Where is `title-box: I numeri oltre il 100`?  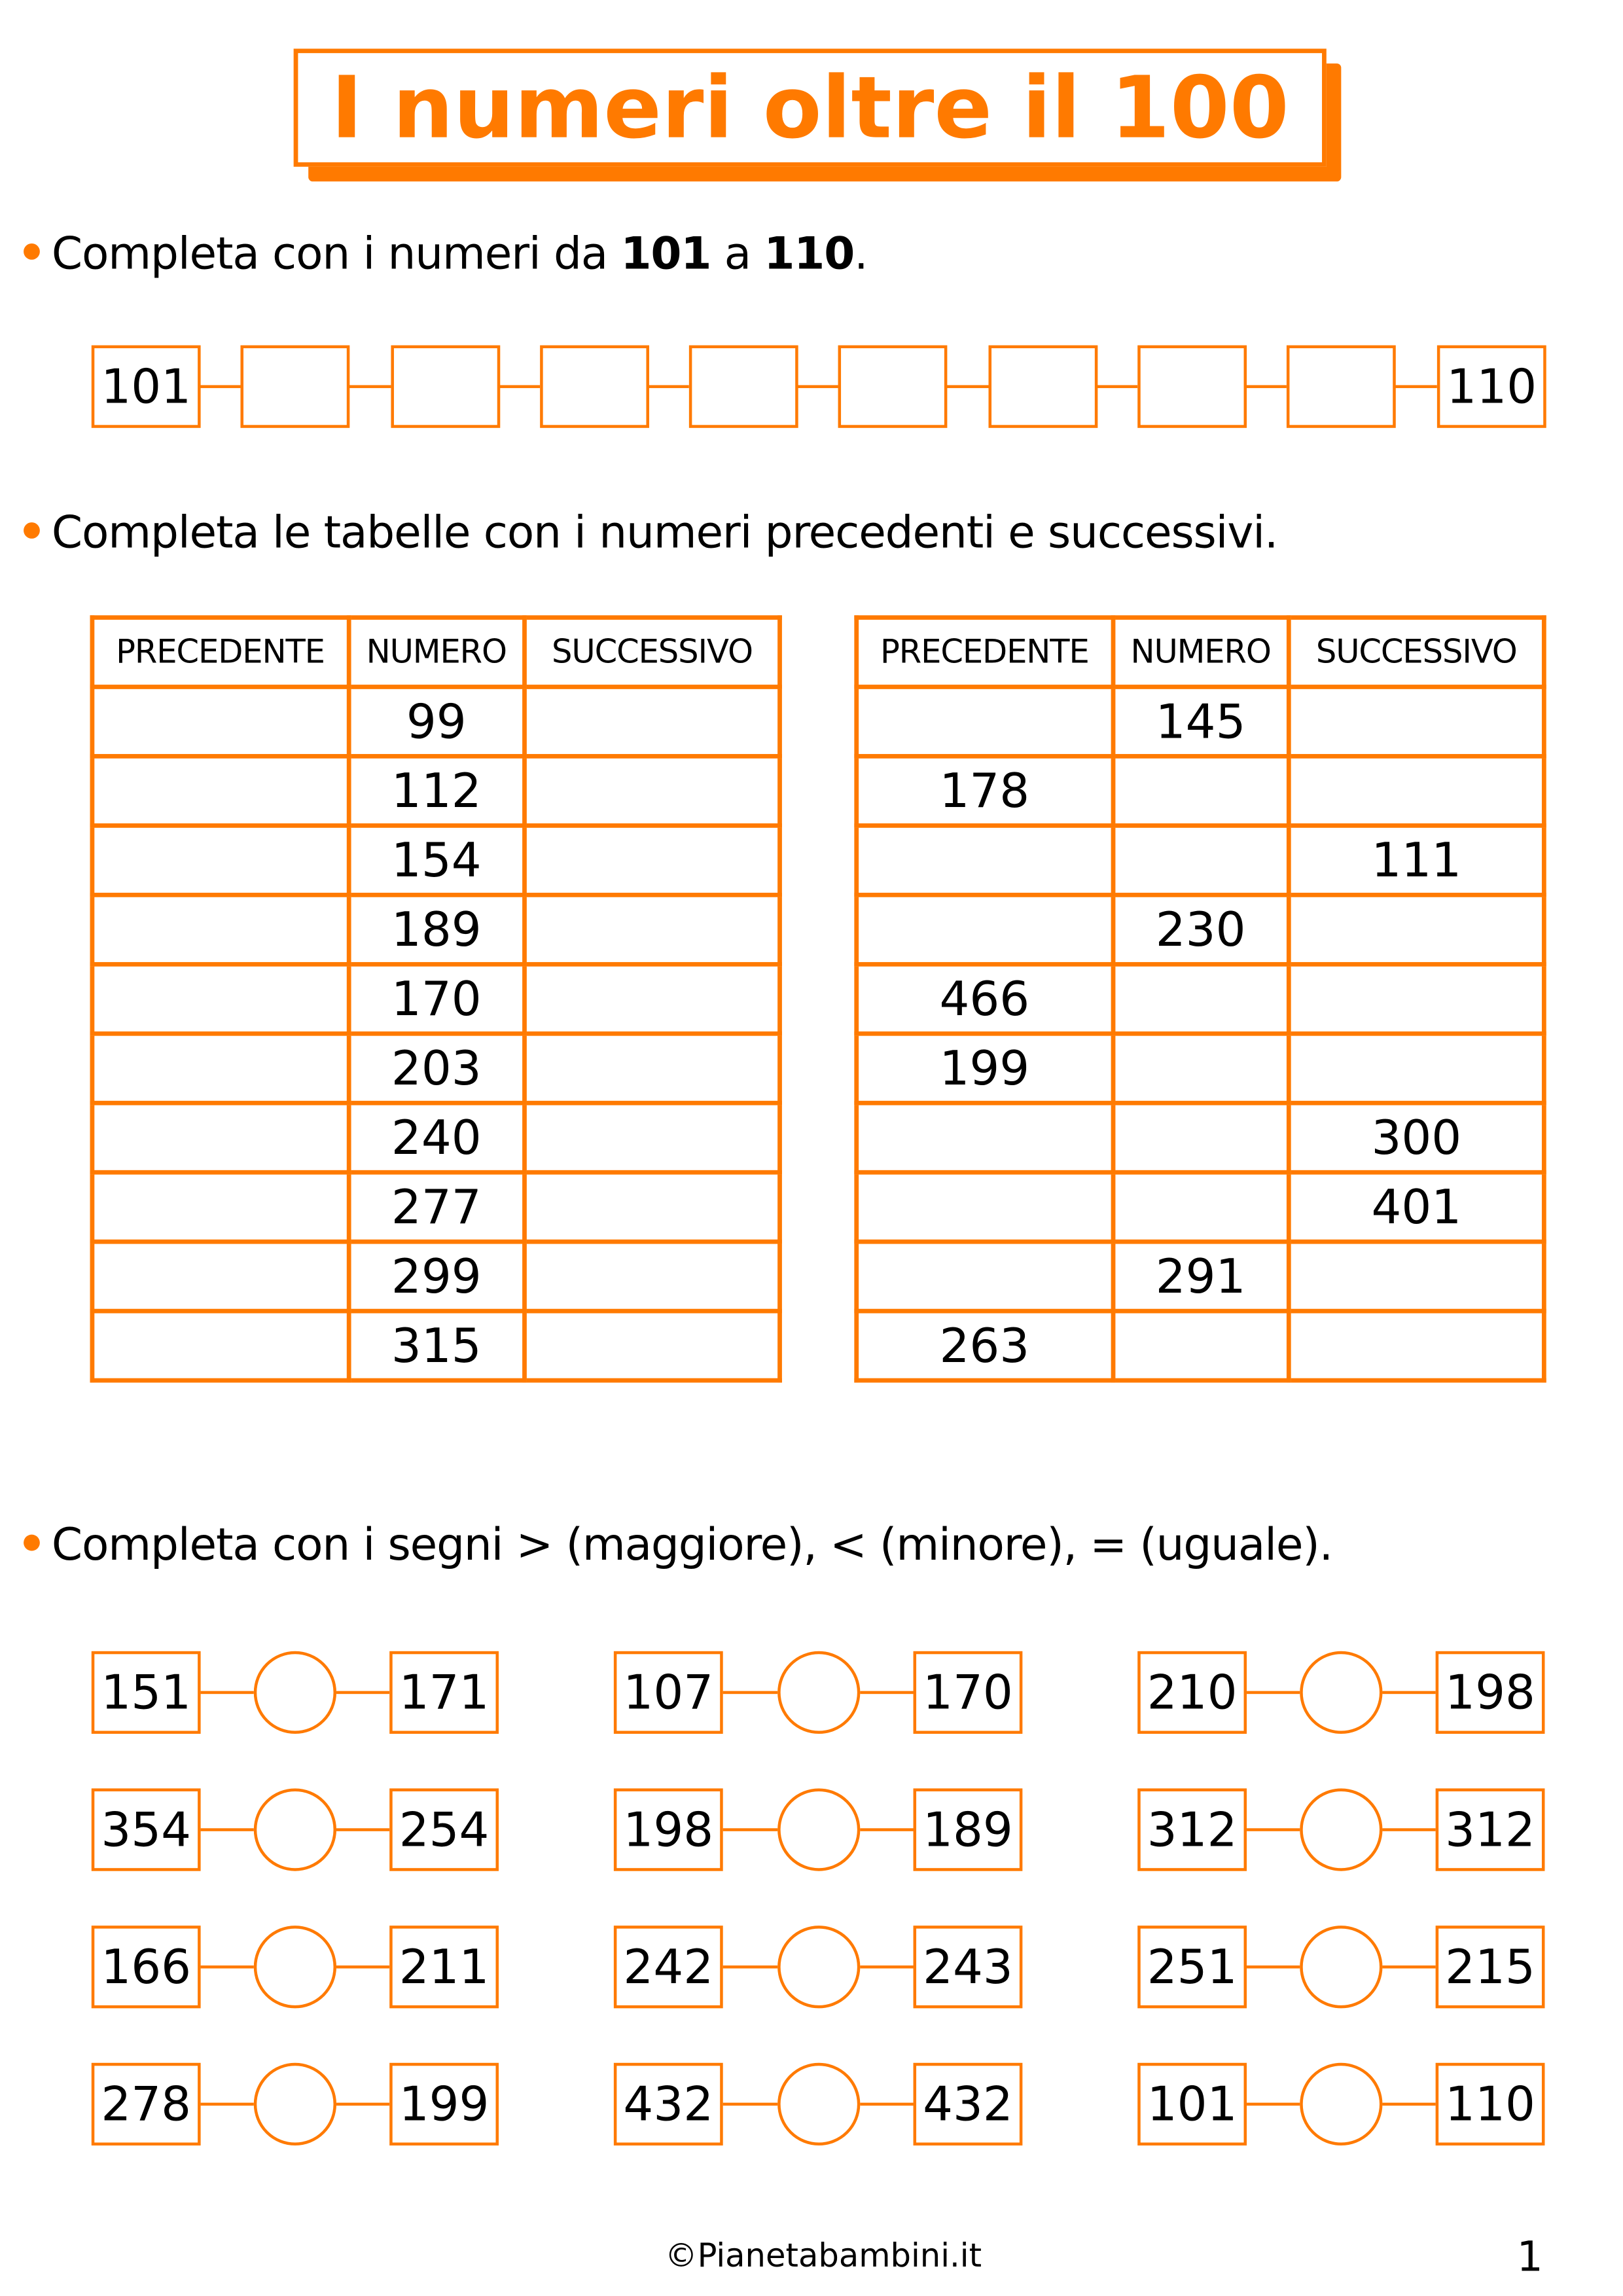 title-box: I numeri oltre il 100 is located at coordinates (810, 107).